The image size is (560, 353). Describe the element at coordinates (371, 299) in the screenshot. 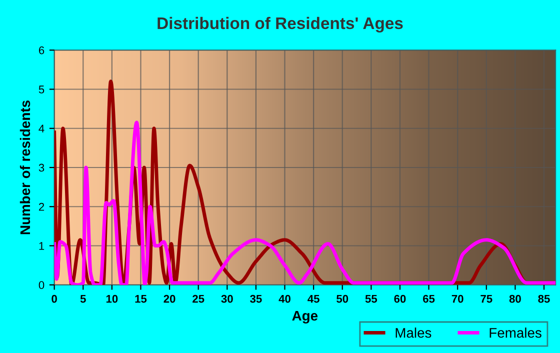

I see `x-tick-label: 55` at that location.